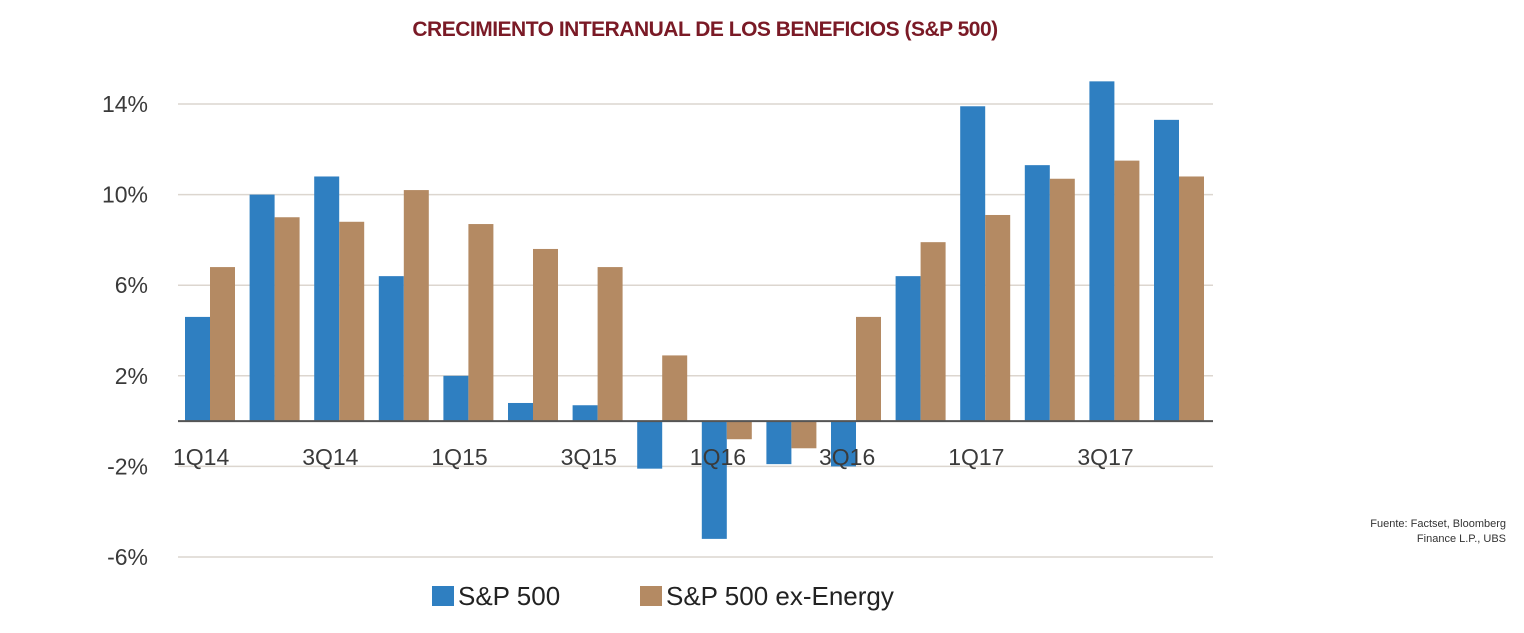  What do you see at coordinates (663, 596) in the screenshot?
I see `legend: S&P 500 S&P 500 ex-Energy` at bounding box center [663, 596].